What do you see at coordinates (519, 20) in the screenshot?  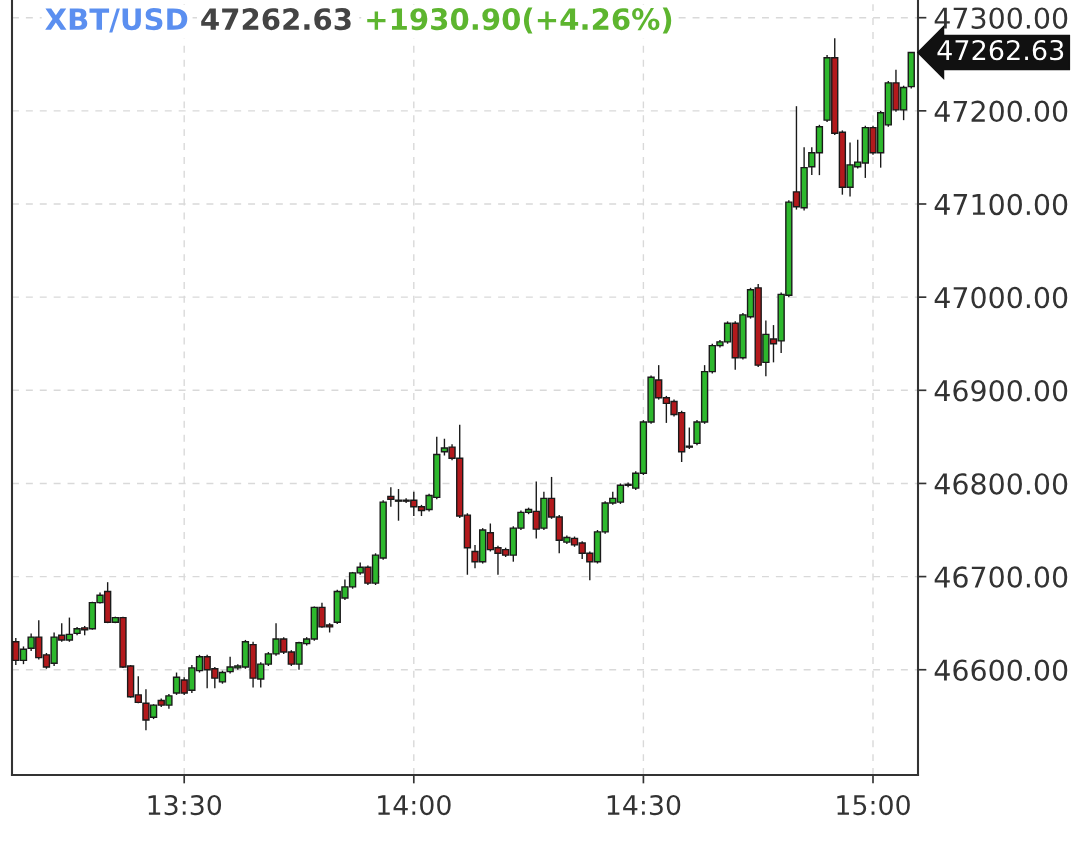 I see `annotation: +1930.90(+4.26%)` at bounding box center [519, 20].